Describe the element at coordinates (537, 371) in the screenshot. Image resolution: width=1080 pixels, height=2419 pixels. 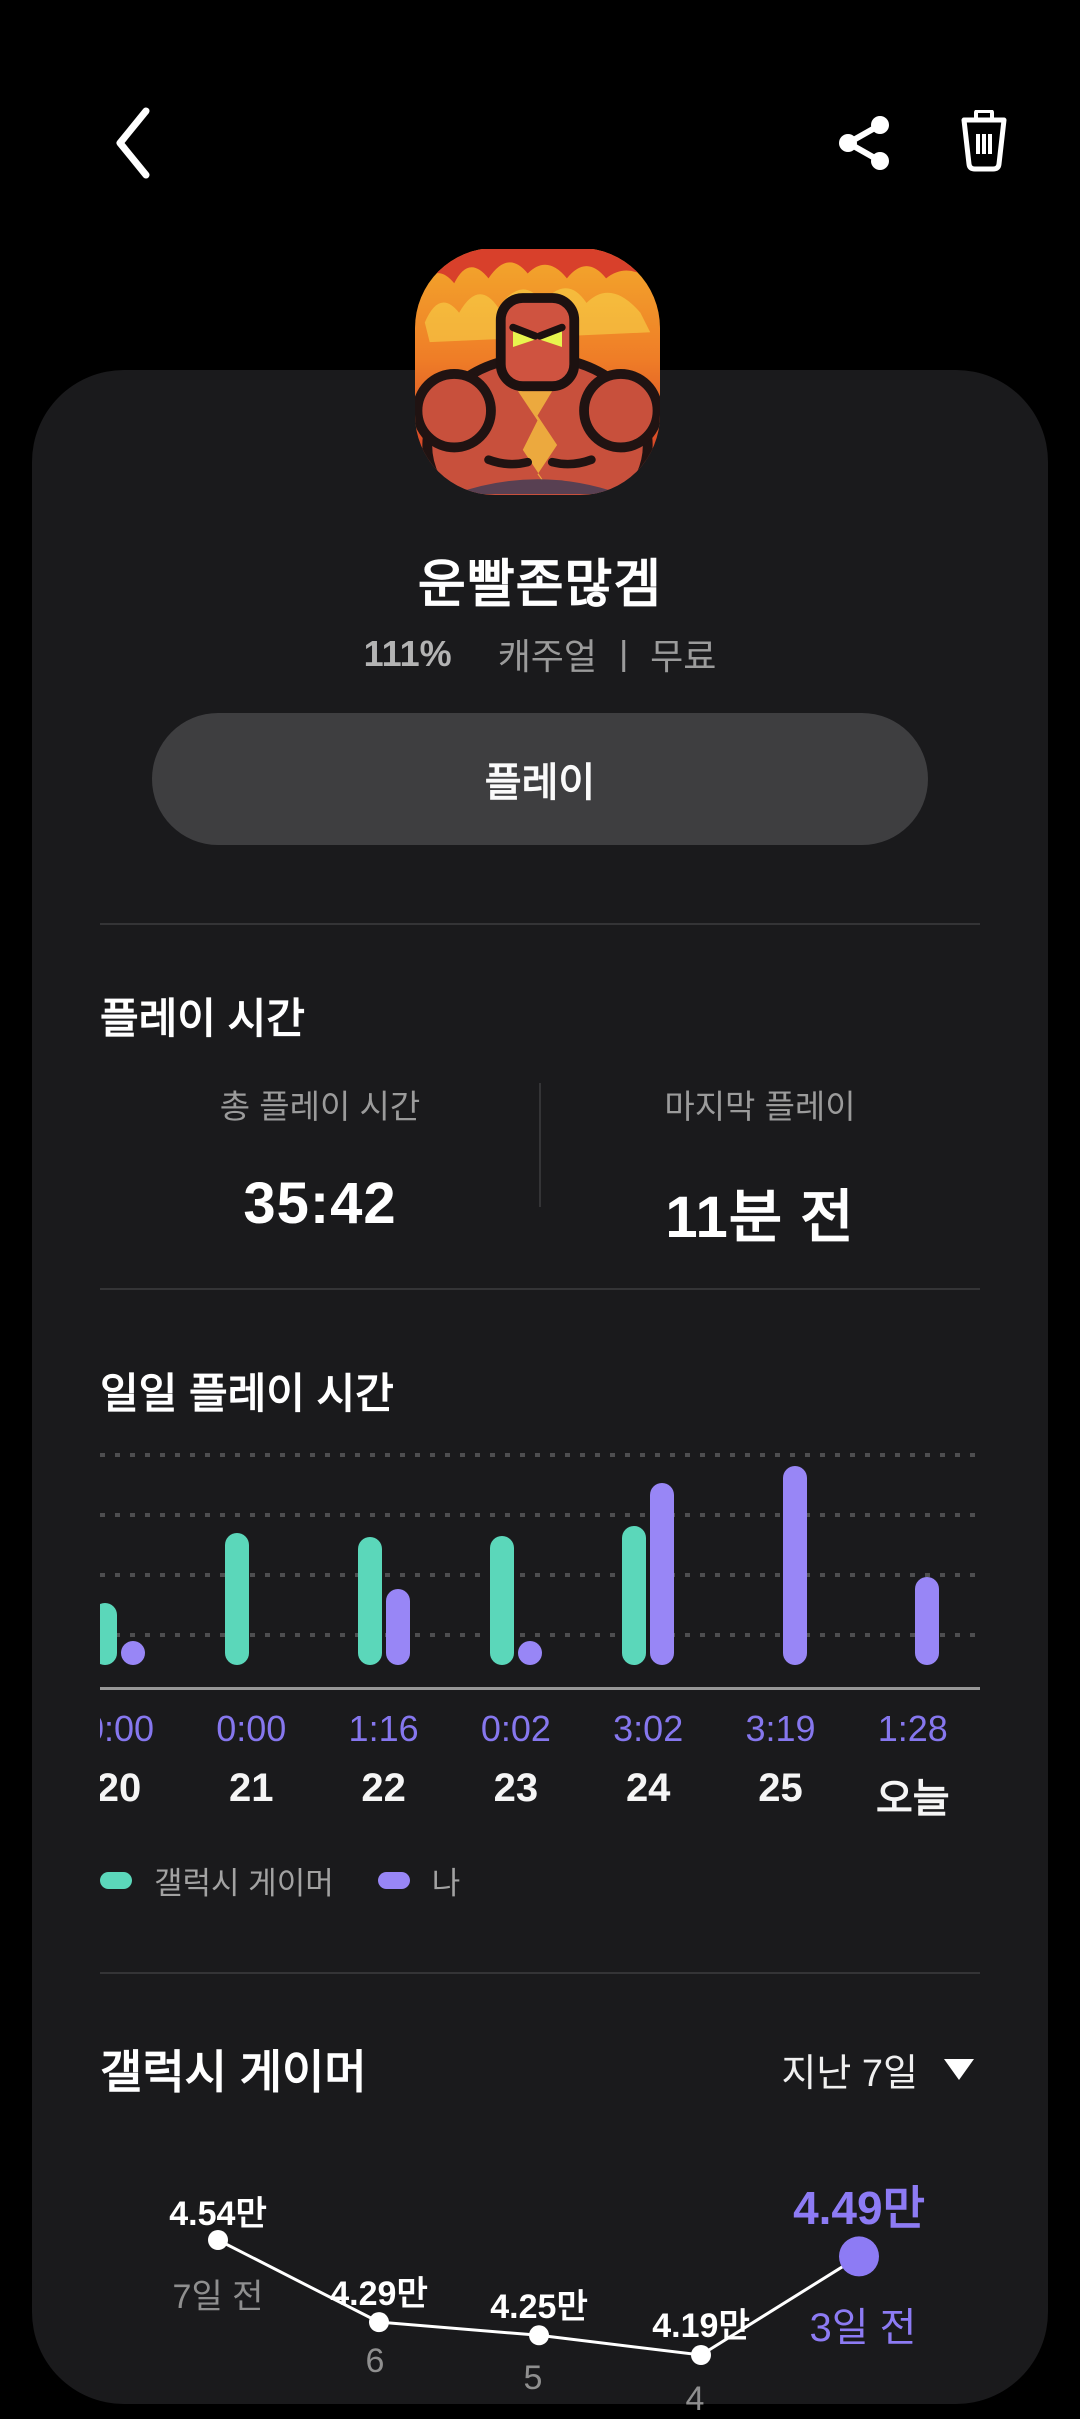
I see `game-icon` at that location.